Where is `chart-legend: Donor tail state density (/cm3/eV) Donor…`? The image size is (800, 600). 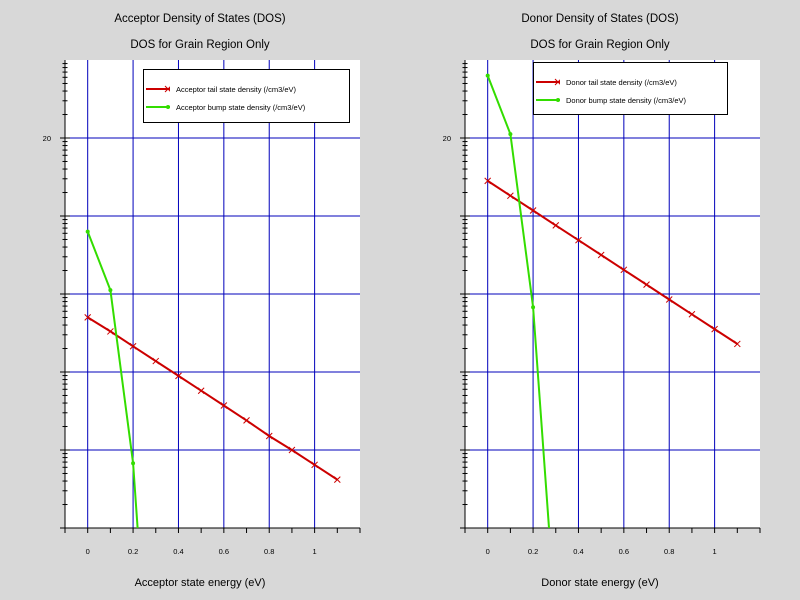 chart-legend: Donor tail state density (/cm3/eV) Donor… is located at coordinates (630, 88).